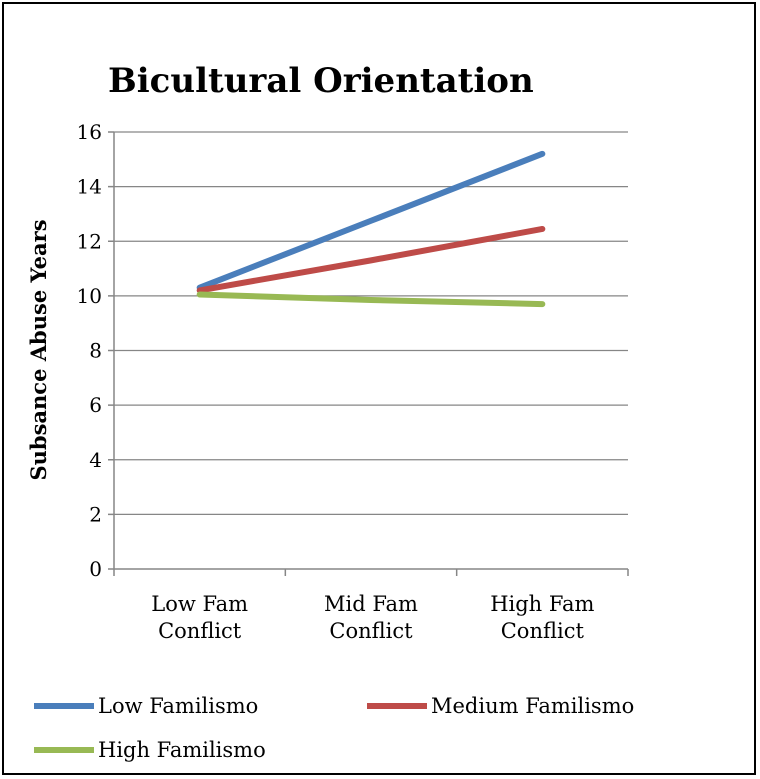 The height and width of the screenshot is (779, 760). What do you see at coordinates (178, 706) in the screenshot?
I see `legend-label: Low Familismo` at bounding box center [178, 706].